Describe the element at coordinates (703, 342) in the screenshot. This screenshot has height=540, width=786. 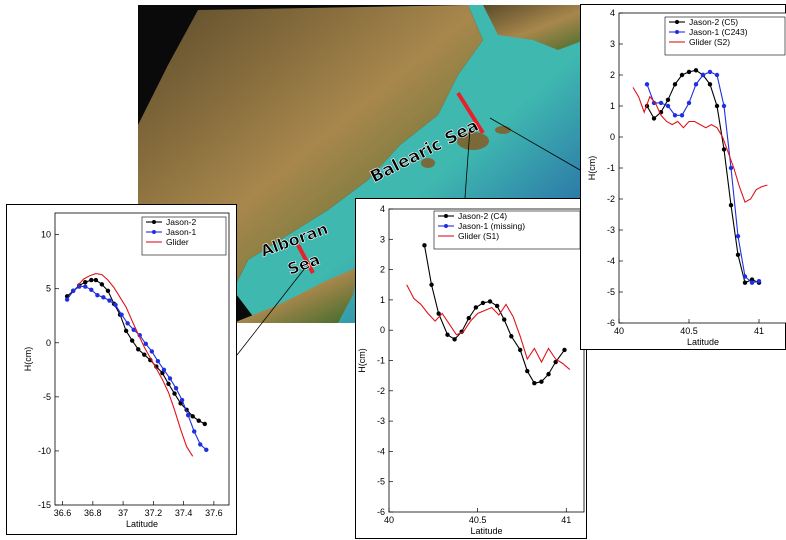
I see `balearic-x-axis-label: Latitude` at that location.